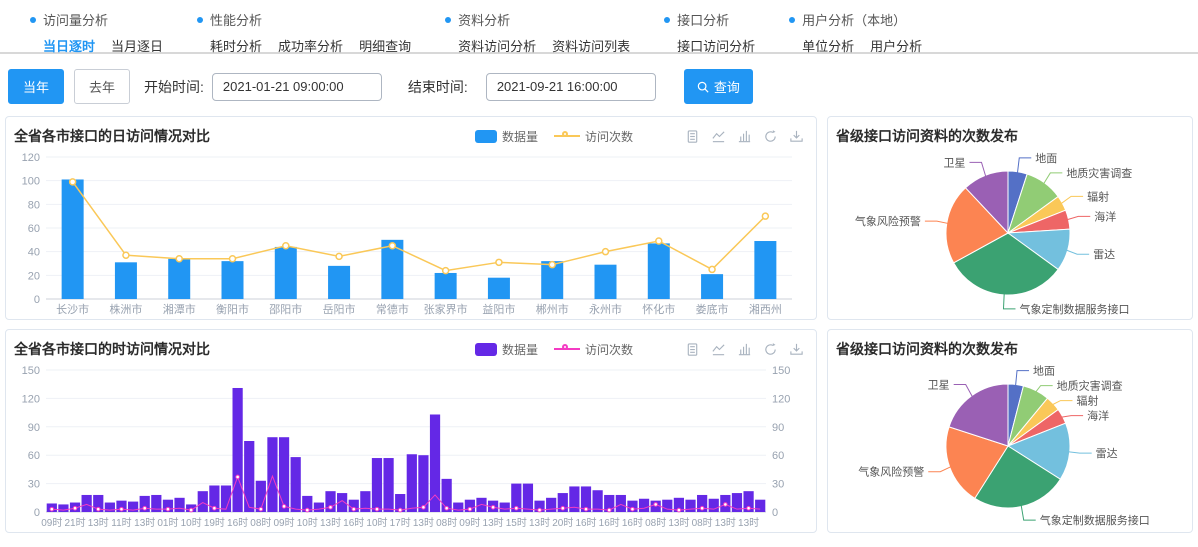 Image resolution: width=1198 pixels, height=547 pixels. I want to click on bar-swatch-icon, so click(485, 136).